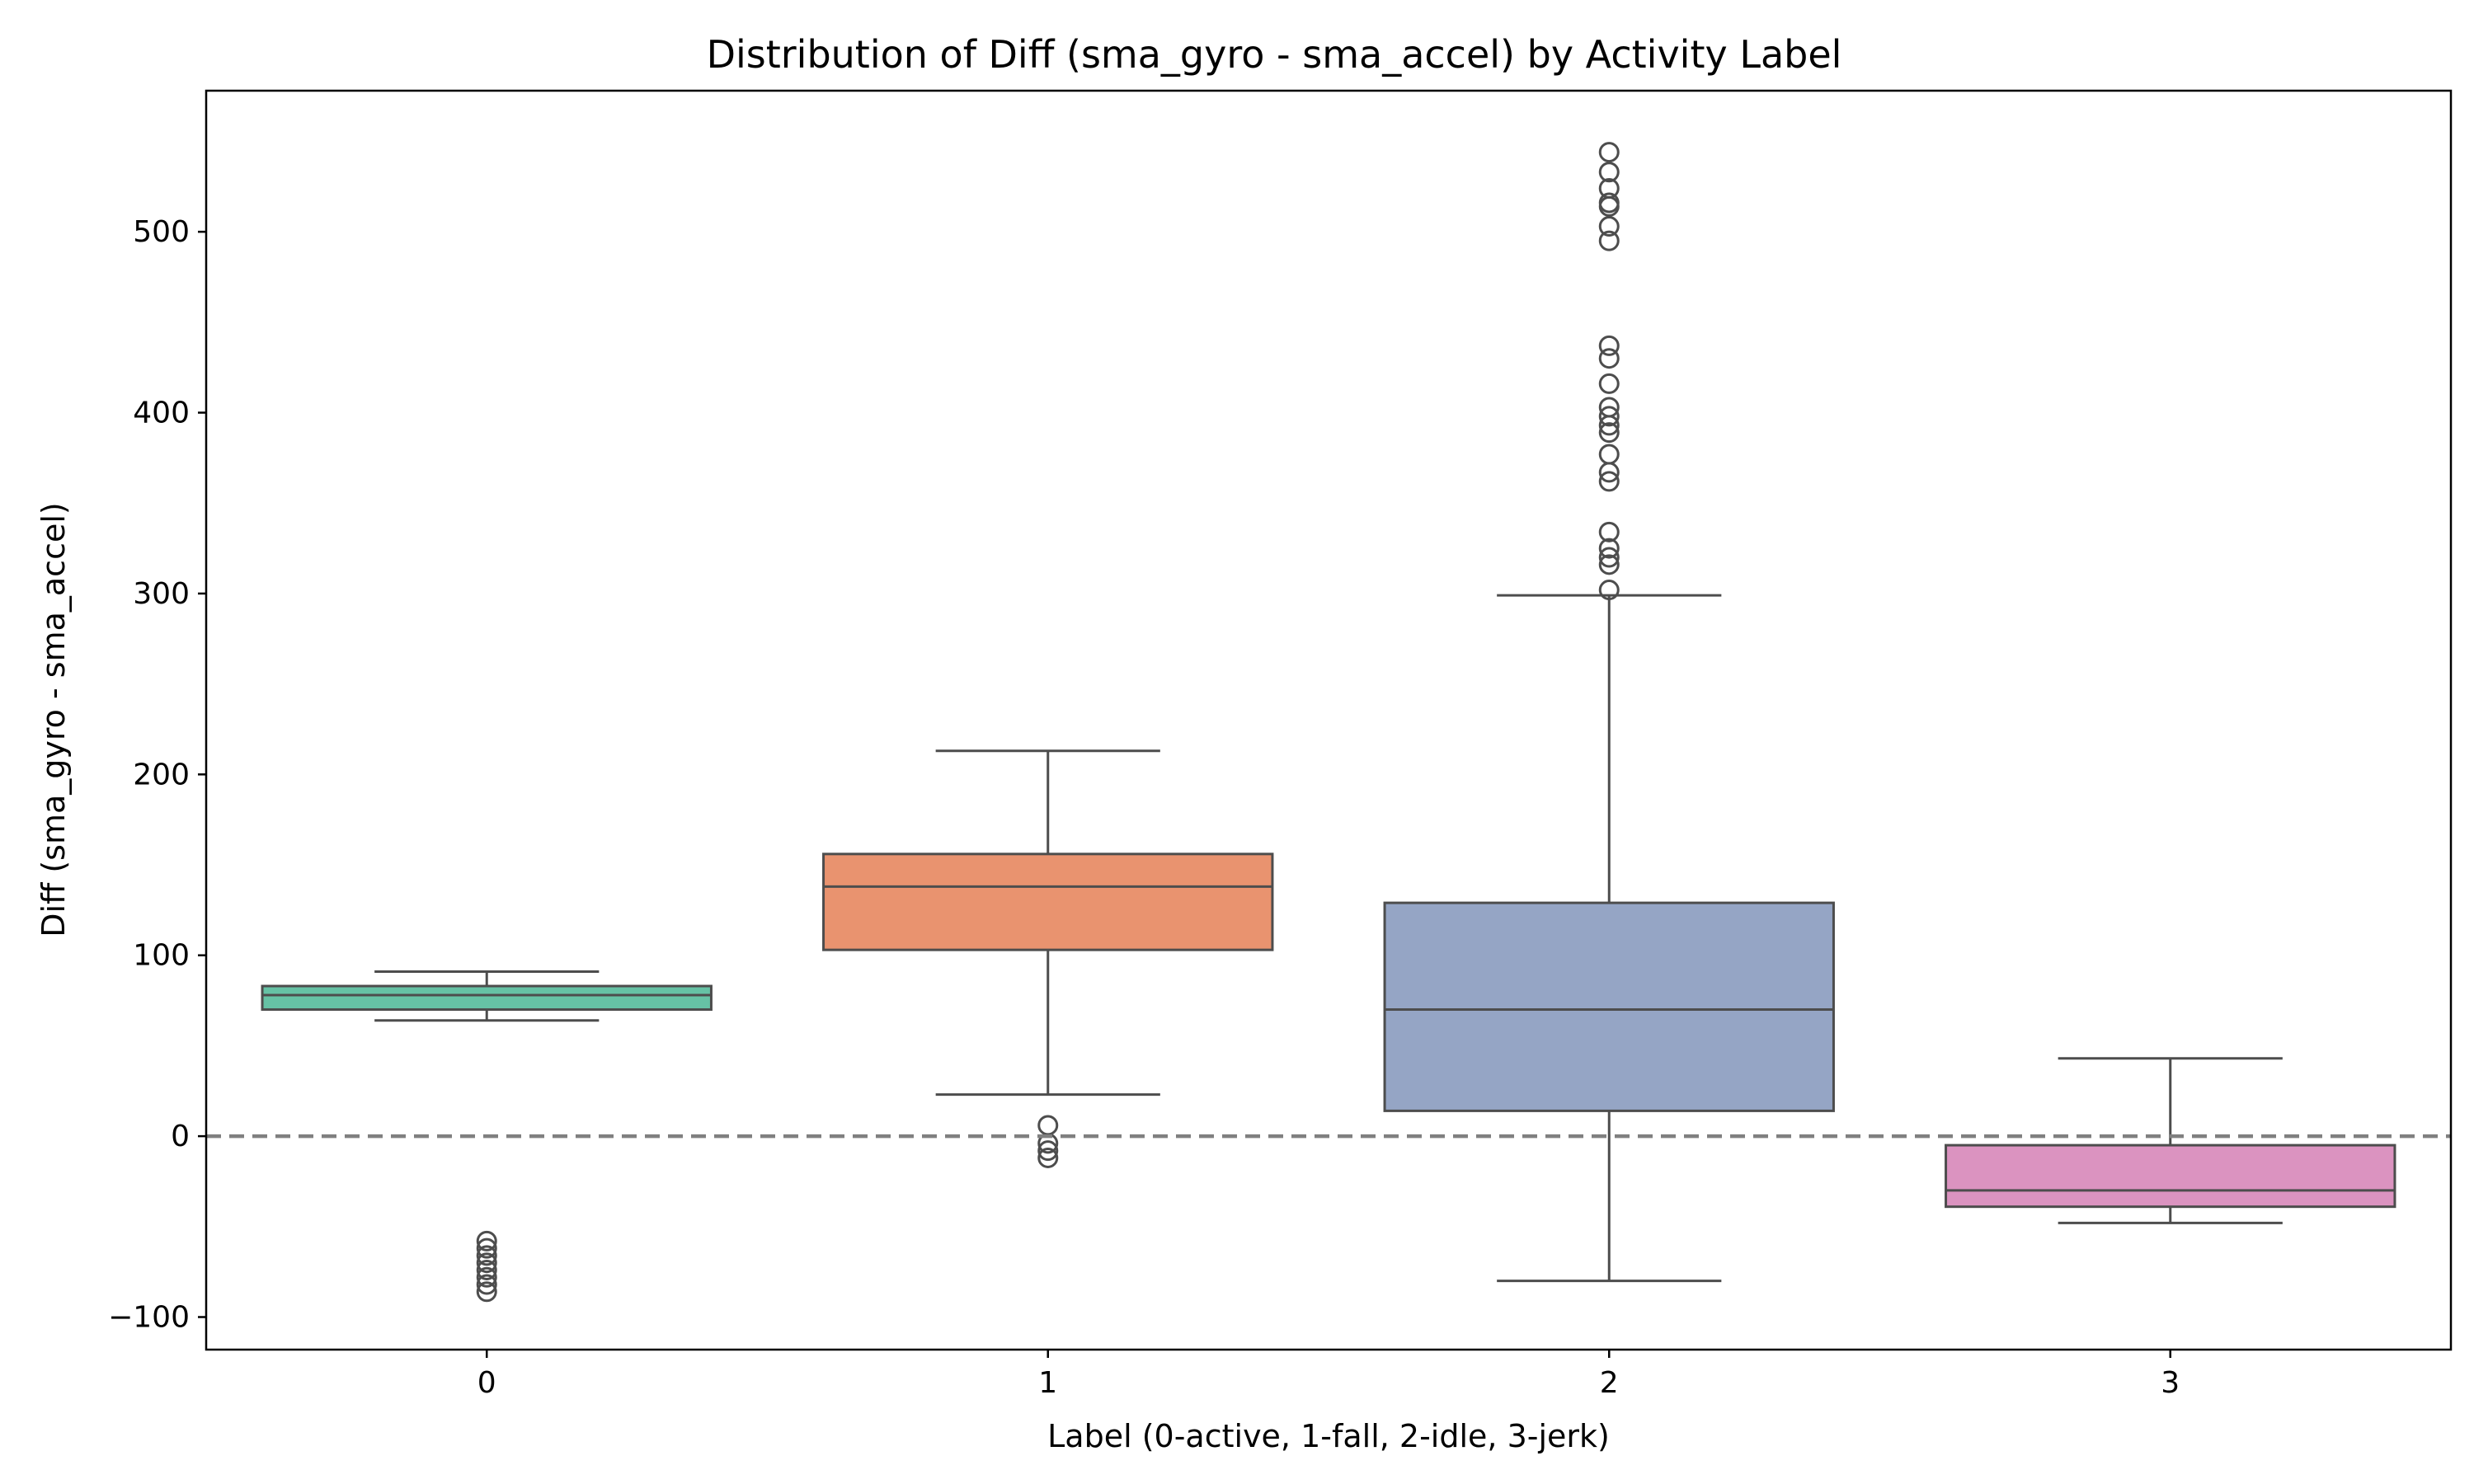  Describe the element at coordinates (1609, 1383) in the screenshot. I see `x-tick-label: 2` at that location.